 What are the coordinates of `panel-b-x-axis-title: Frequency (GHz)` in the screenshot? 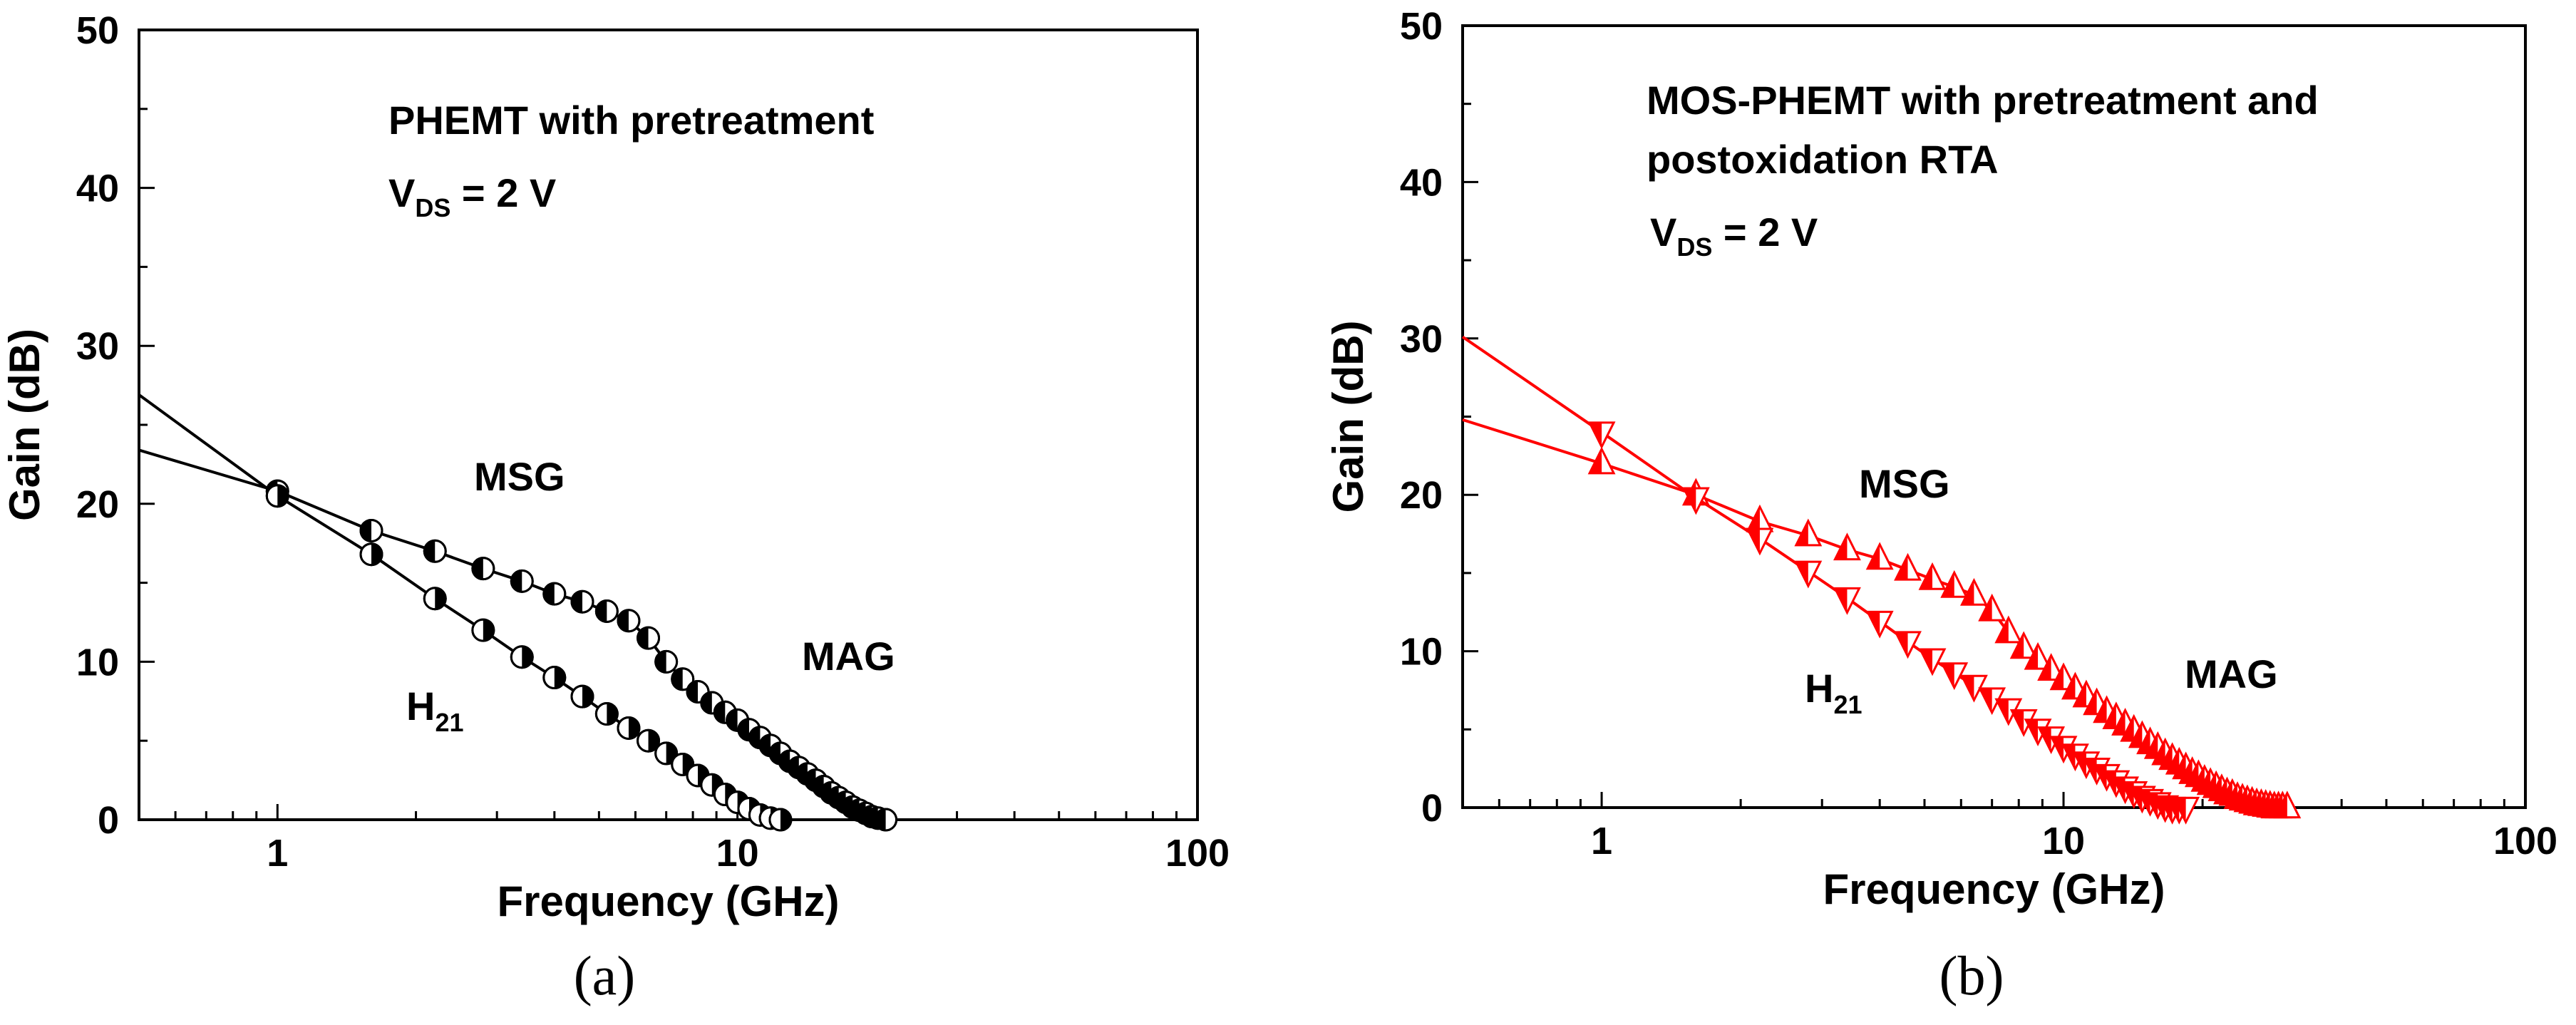 It's located at (1994, 889).